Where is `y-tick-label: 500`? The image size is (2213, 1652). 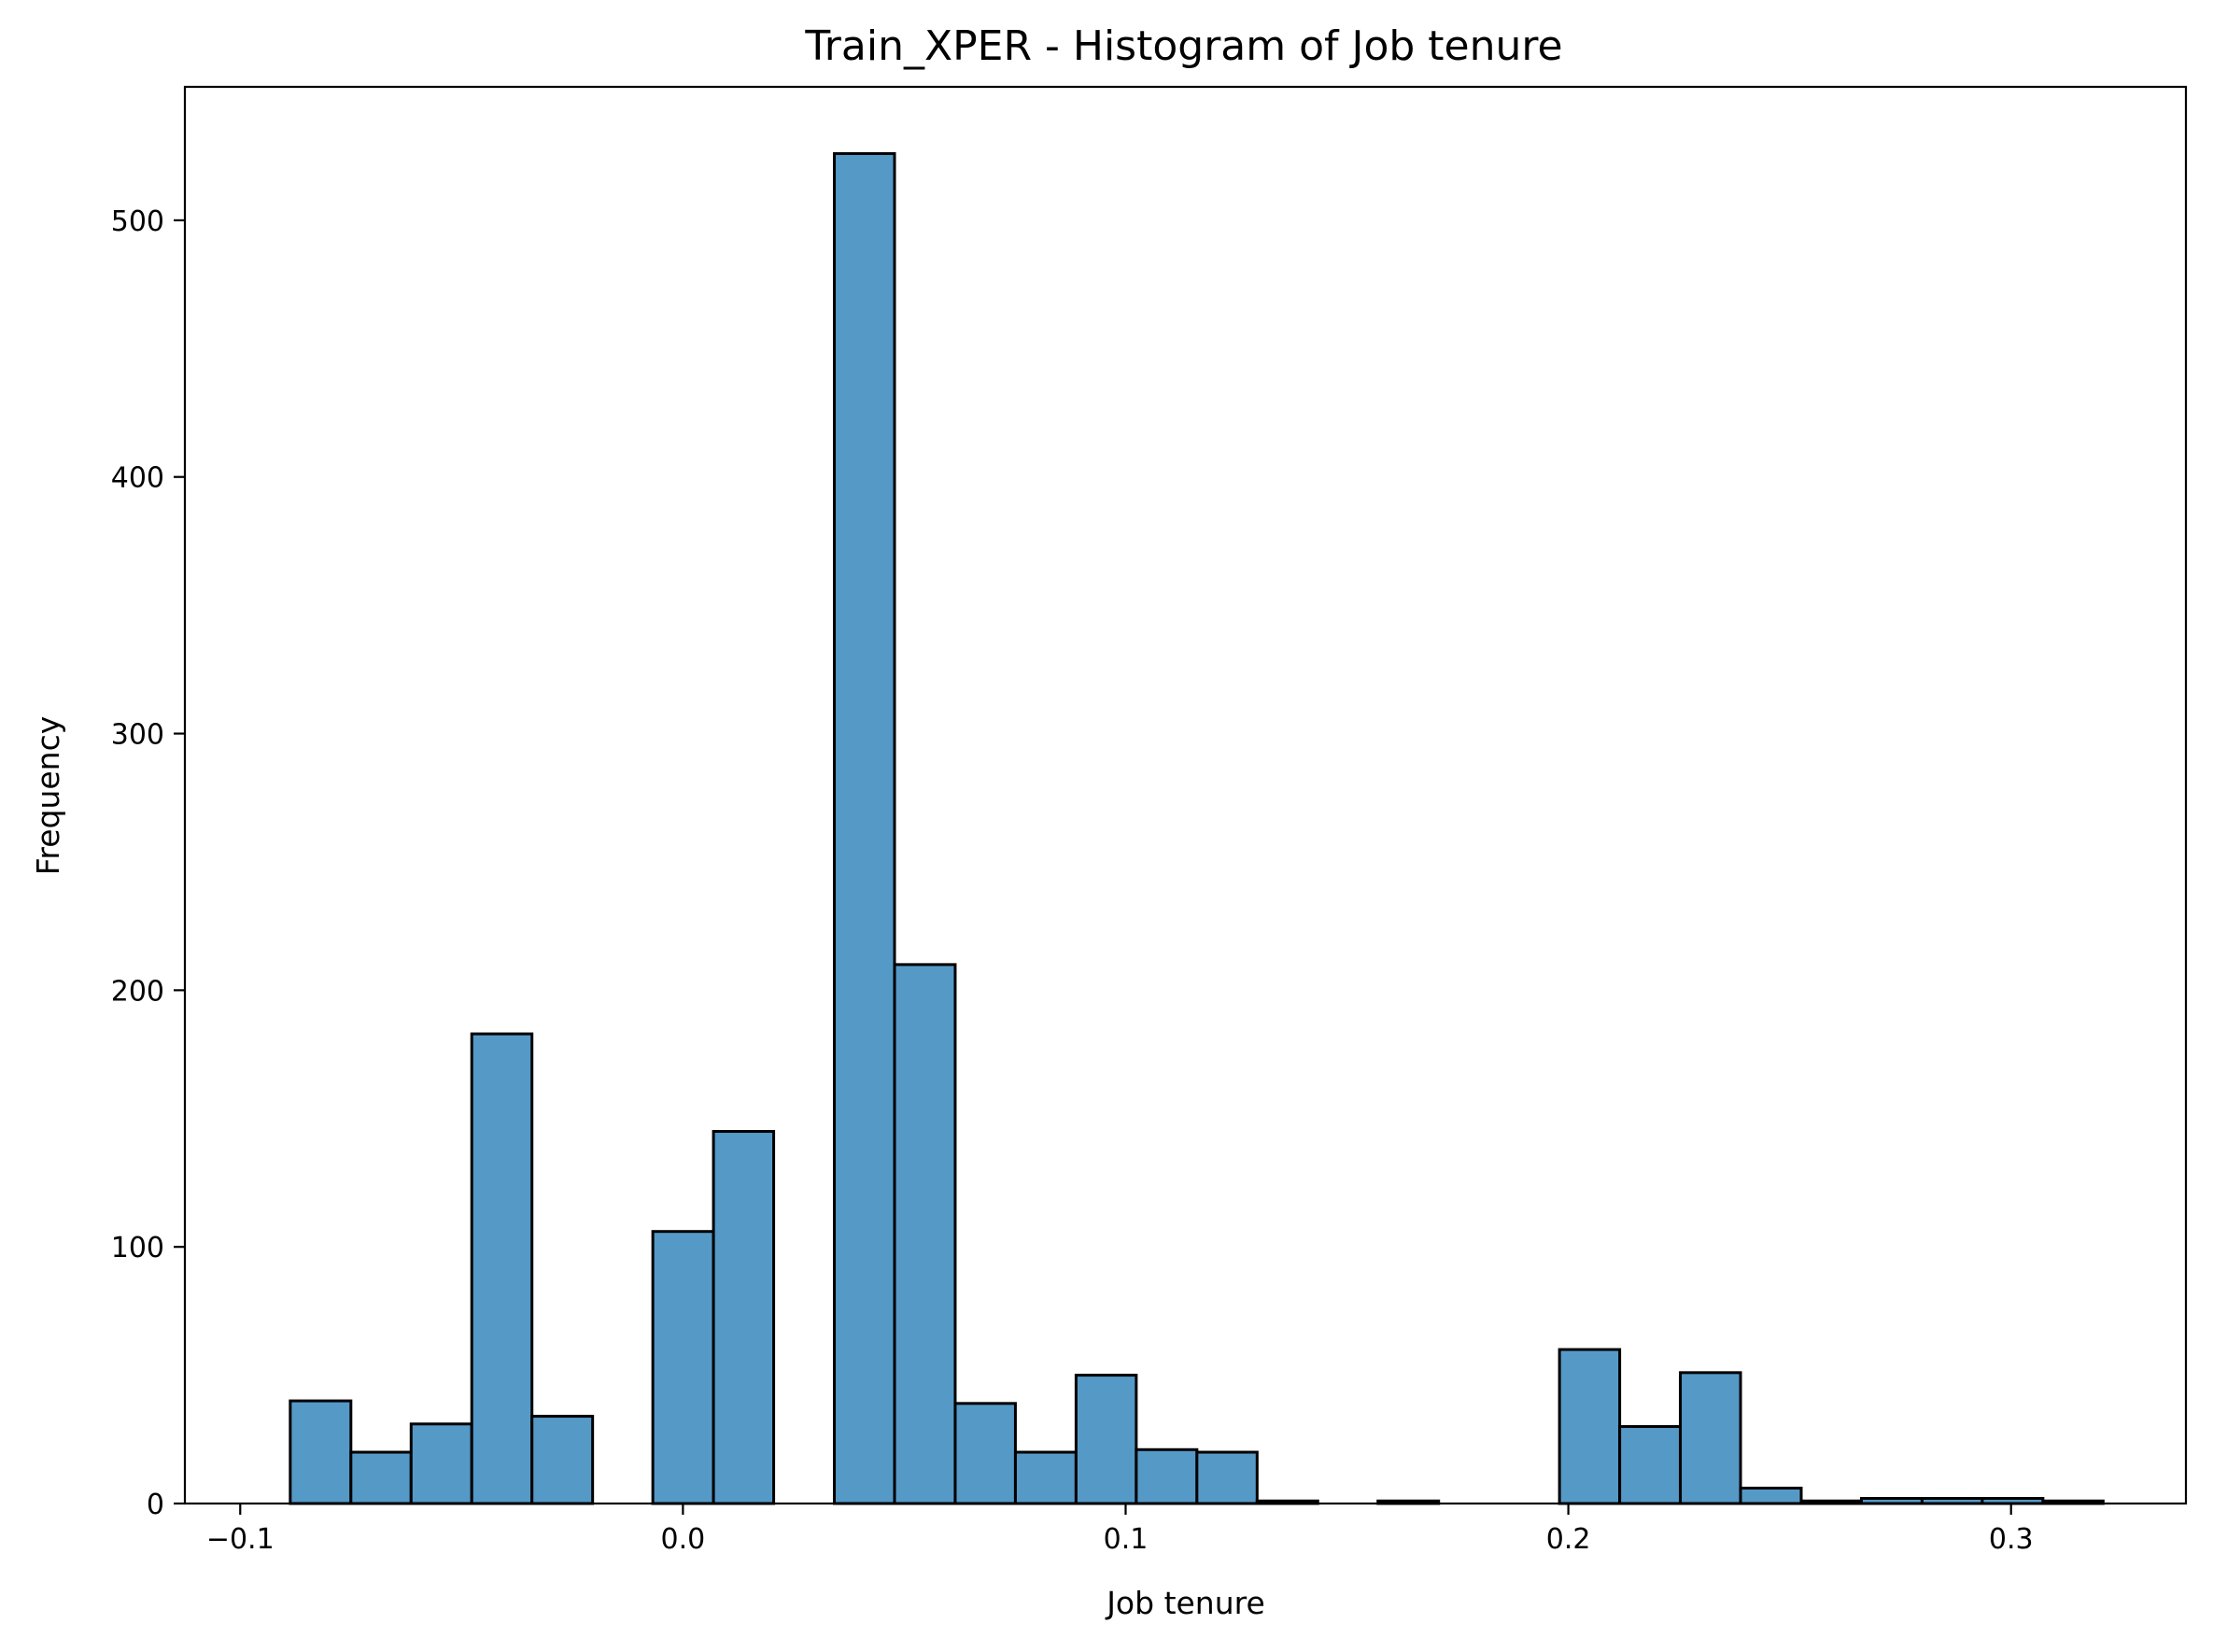 y-tick-label: 500 is located at coordinates (138, 221).